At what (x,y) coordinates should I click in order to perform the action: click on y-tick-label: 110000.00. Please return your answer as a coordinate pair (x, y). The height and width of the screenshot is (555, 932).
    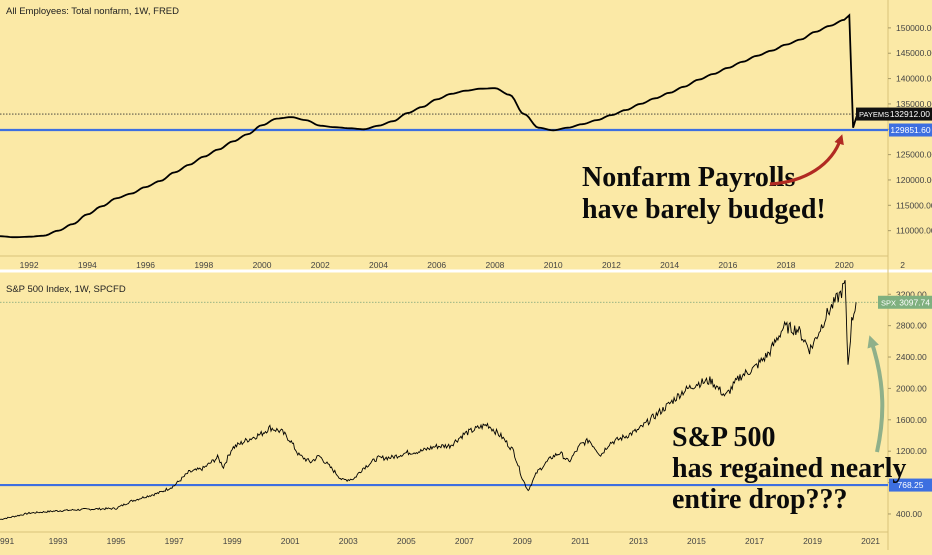
    Looking at the image, I should click on (914, 231).